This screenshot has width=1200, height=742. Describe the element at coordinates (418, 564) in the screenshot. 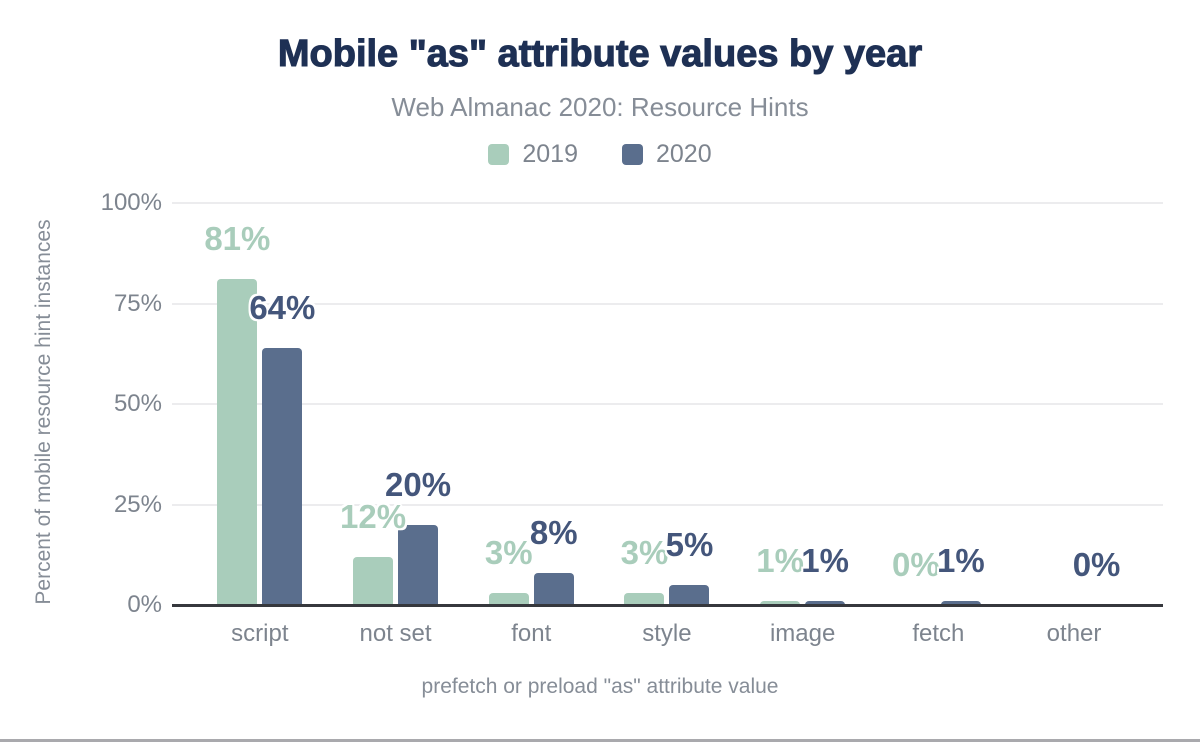

I see `bar-2020-not-set` at that location.